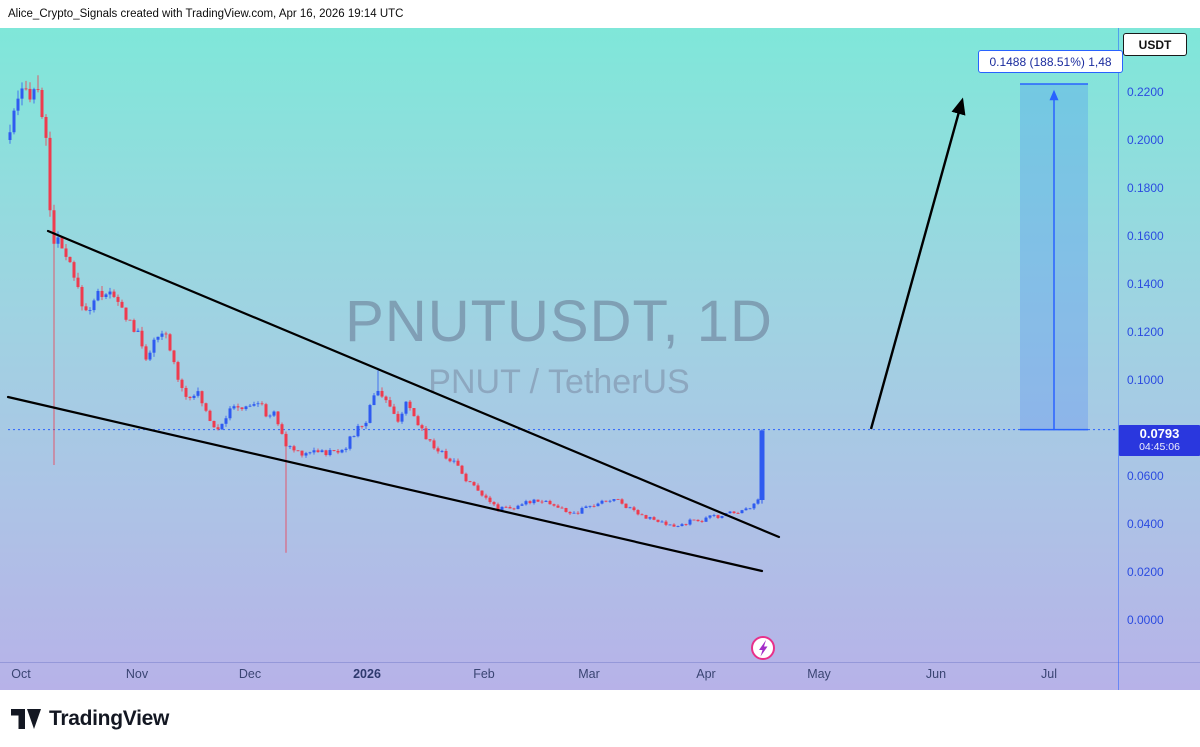  Describe the element at coordinates (600, 718) in the screenshot. I see `footer-bar: TradingView` at that location.